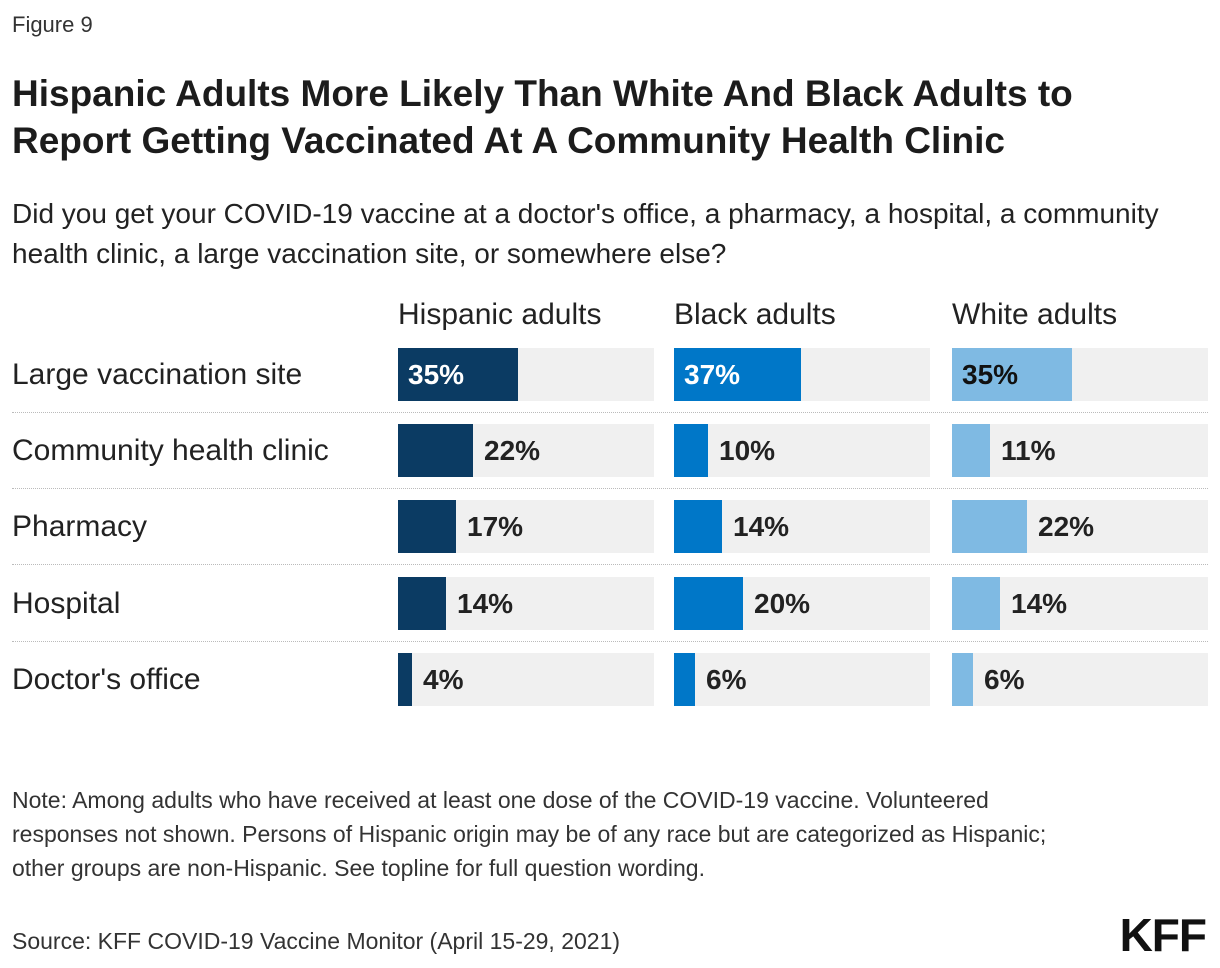 Image resolution: width=1220 pixels, height=968 pixels. What do you see at coordinates (698, 526) in the screenshot?
I see `bar-black-adults-pharmacy` at bounding box center [698, 526].